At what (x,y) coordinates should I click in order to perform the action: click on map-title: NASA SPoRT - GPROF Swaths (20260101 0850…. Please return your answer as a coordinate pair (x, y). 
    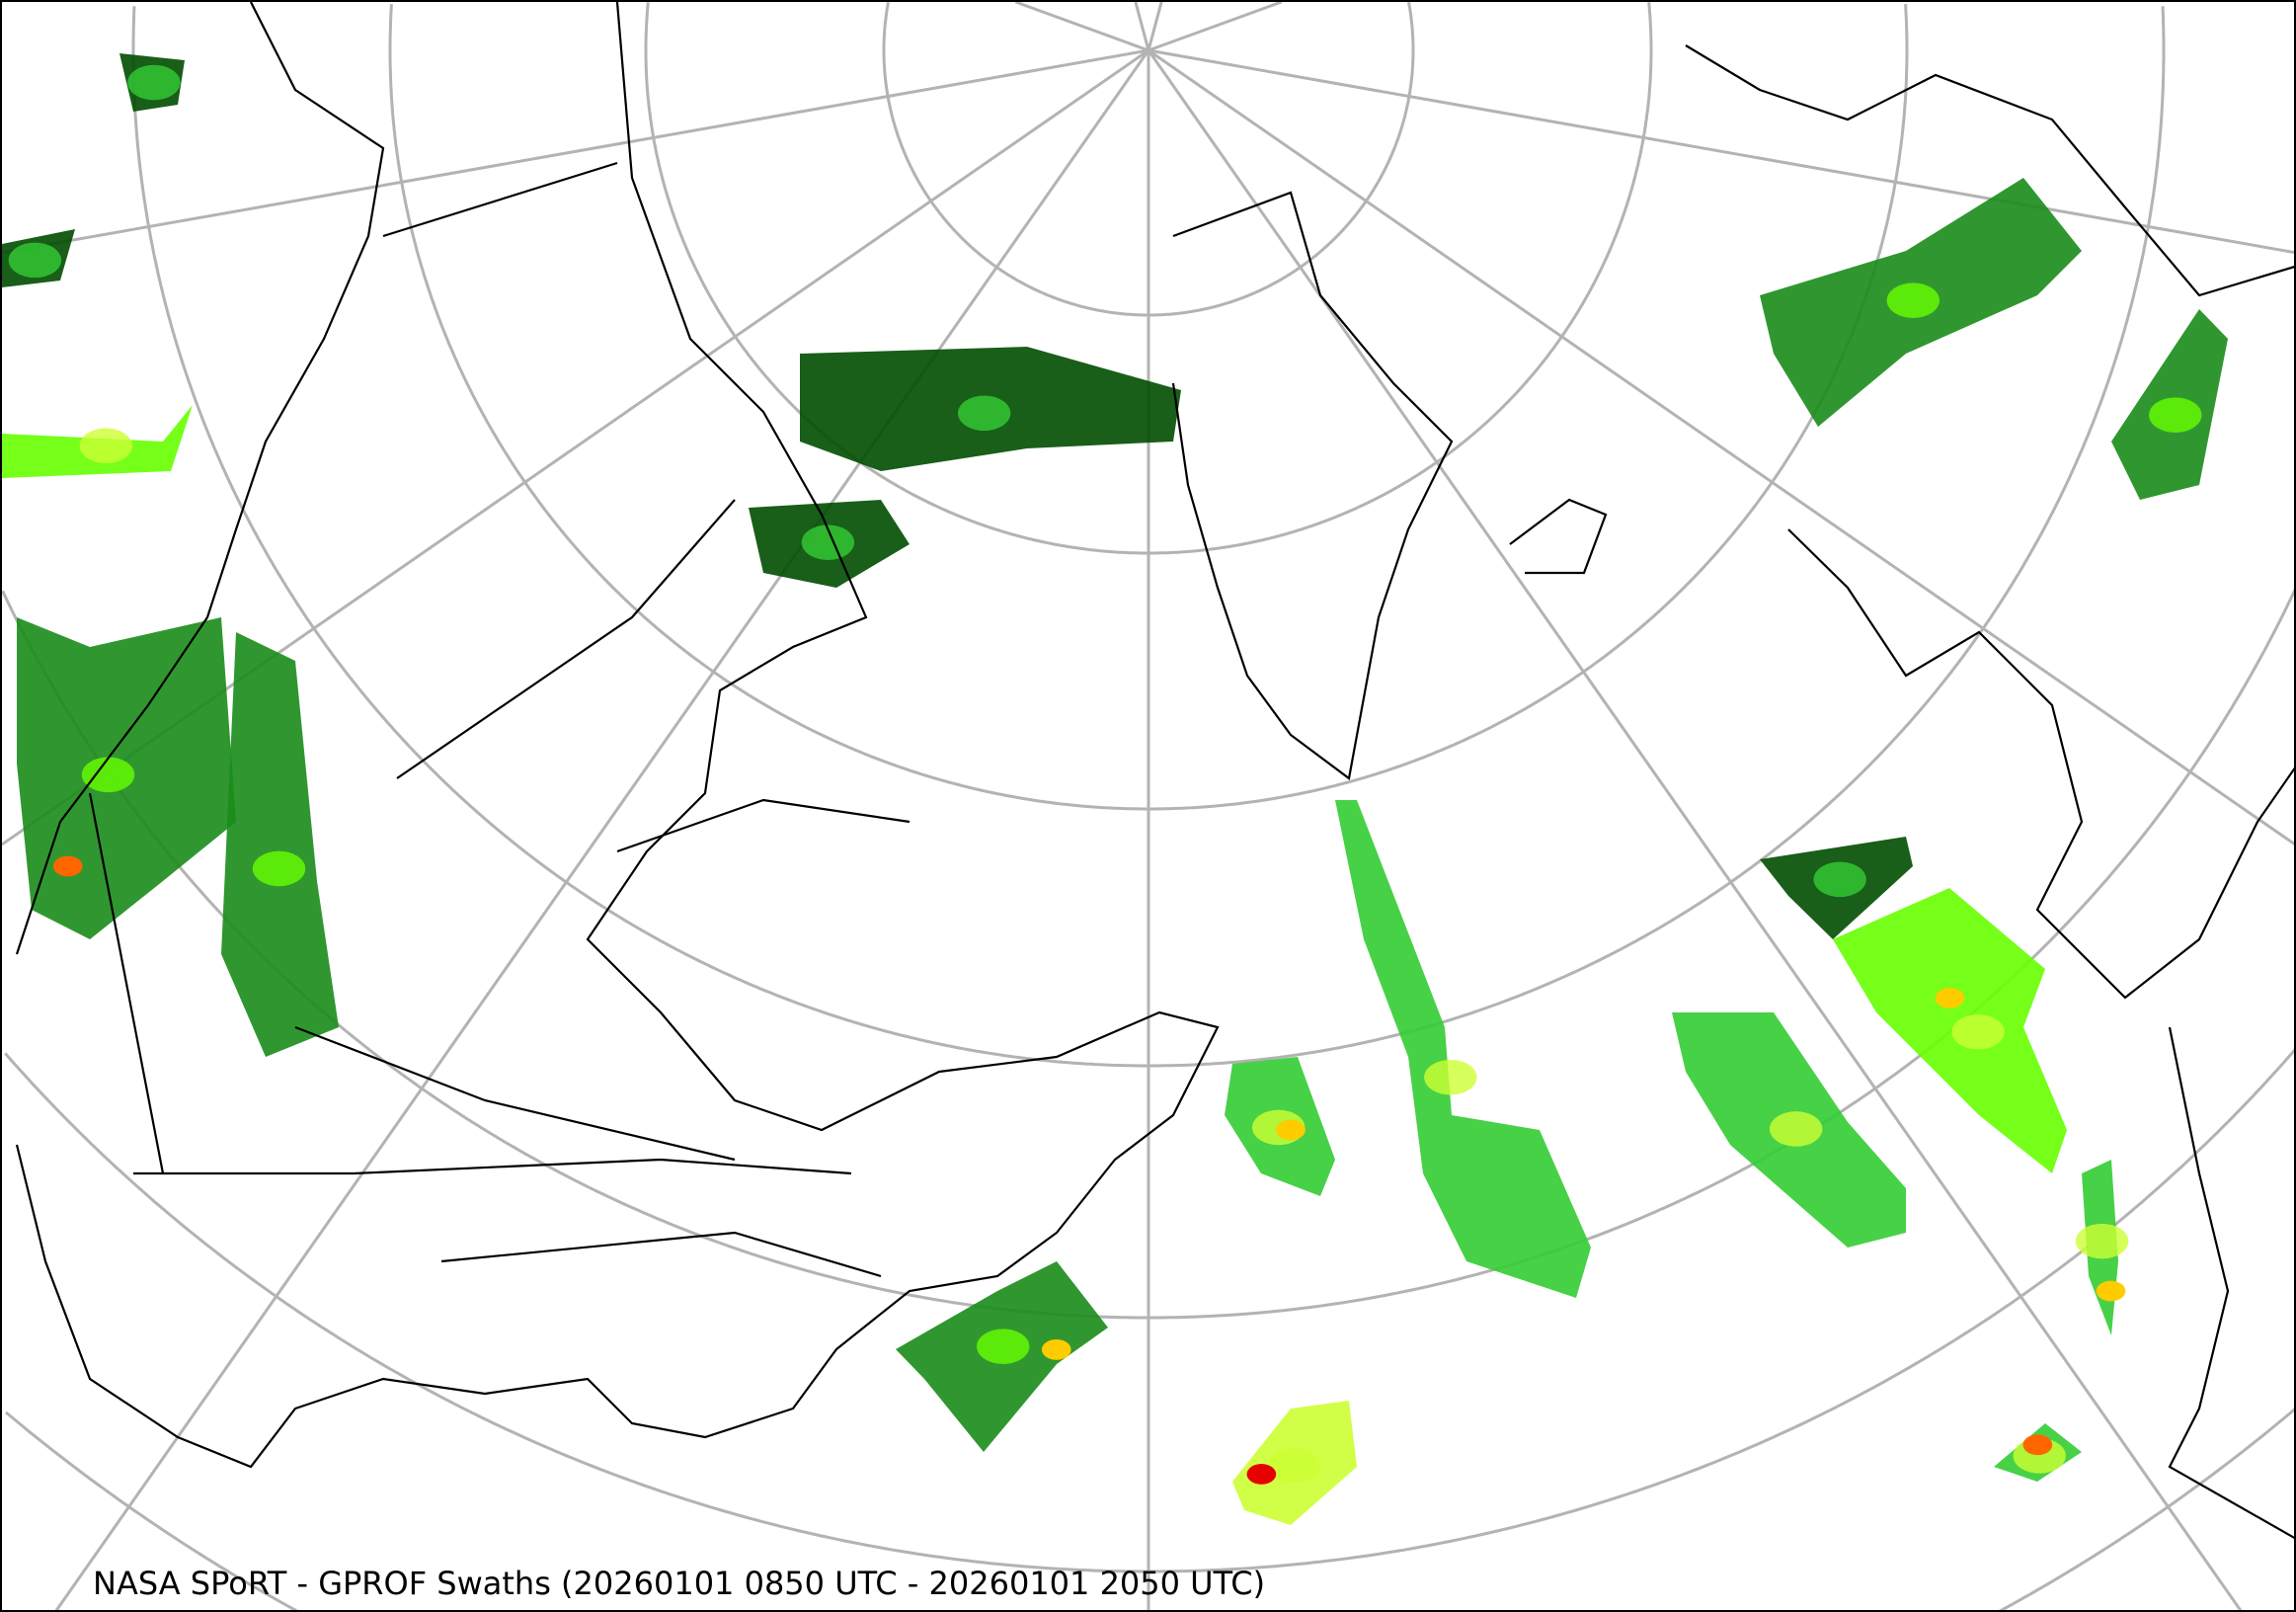
    Looking at the image, I should click on (680, 1583).